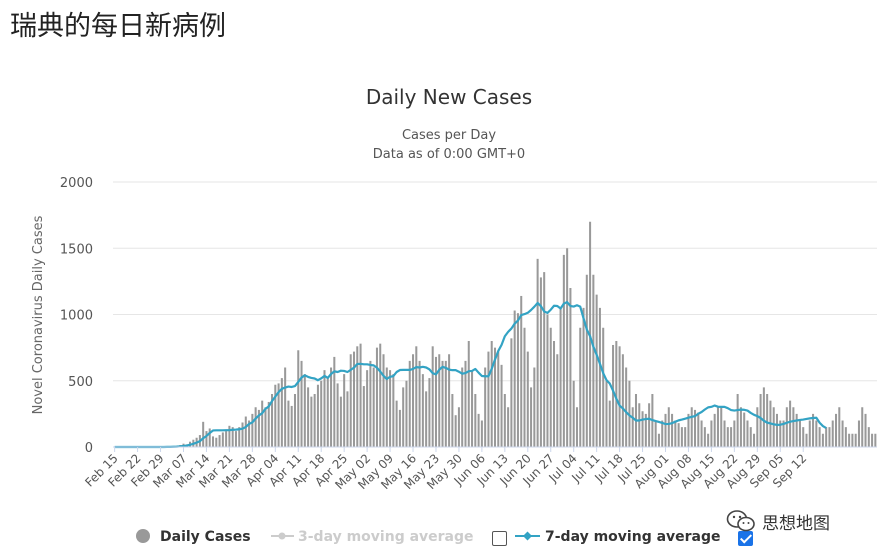  Describe the element at coordinates (76, 316) in the screenshot. I see `y-tick-labels: 0 500 1000 1500 2000` at that location.